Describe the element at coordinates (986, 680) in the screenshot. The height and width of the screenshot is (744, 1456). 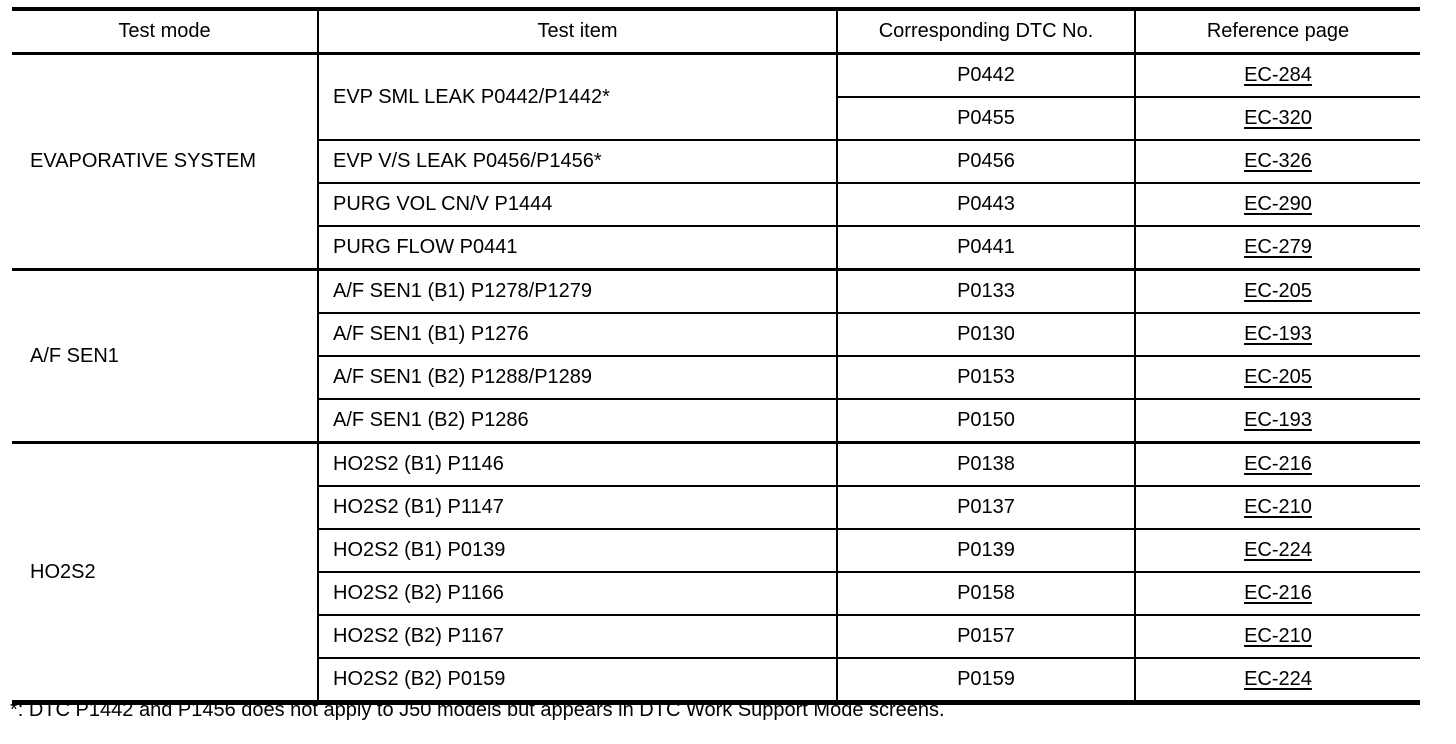
I see `dtc-cell: P0159` at that location.